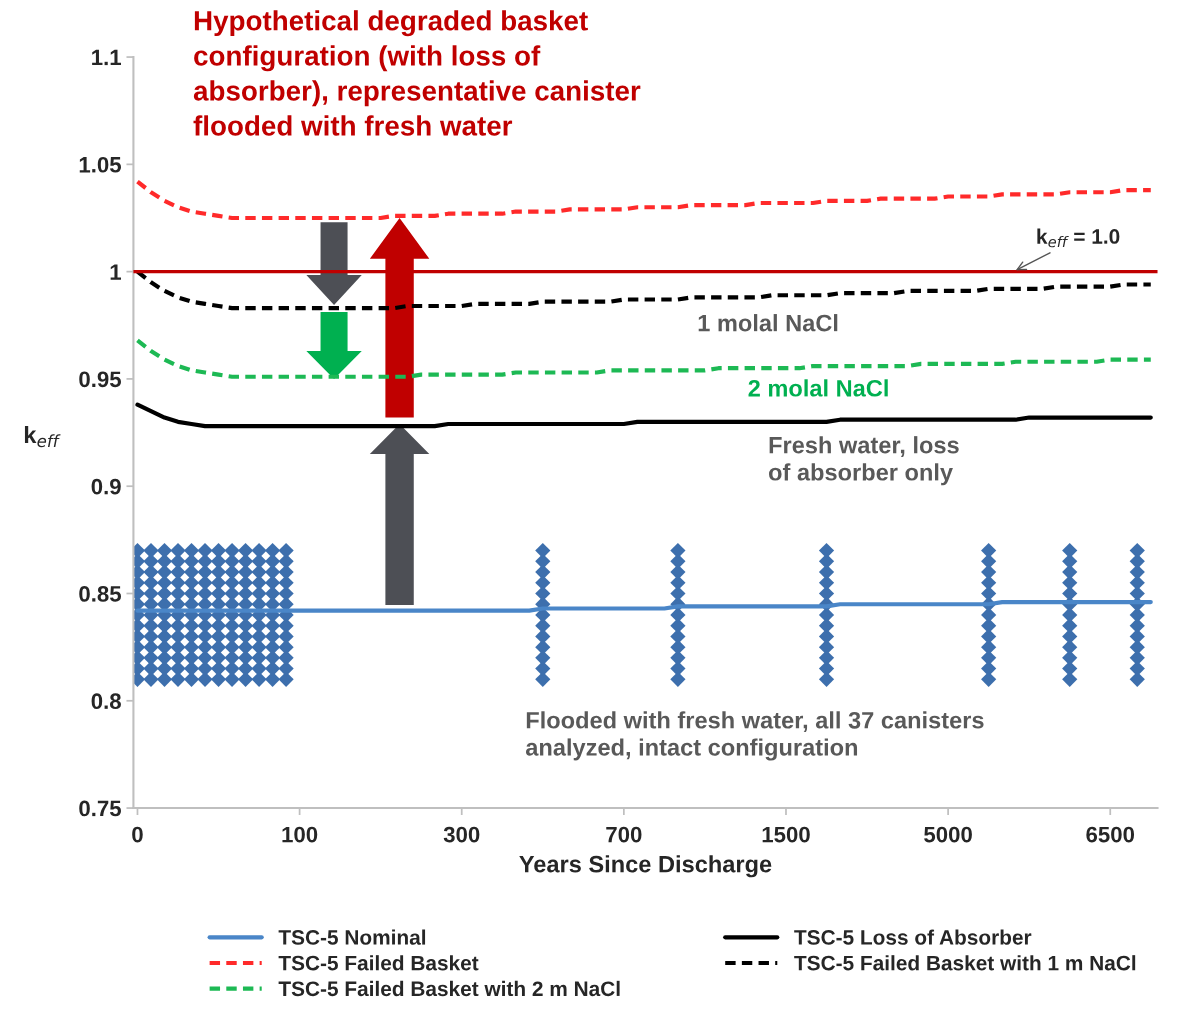 The width and height of the screenshot is (1202, 1019). What do you see at coordinates (378, 963) in the screenshot?
I see `legend-label: TSC-5 Failed Basket` at bounding box center [378, 963].